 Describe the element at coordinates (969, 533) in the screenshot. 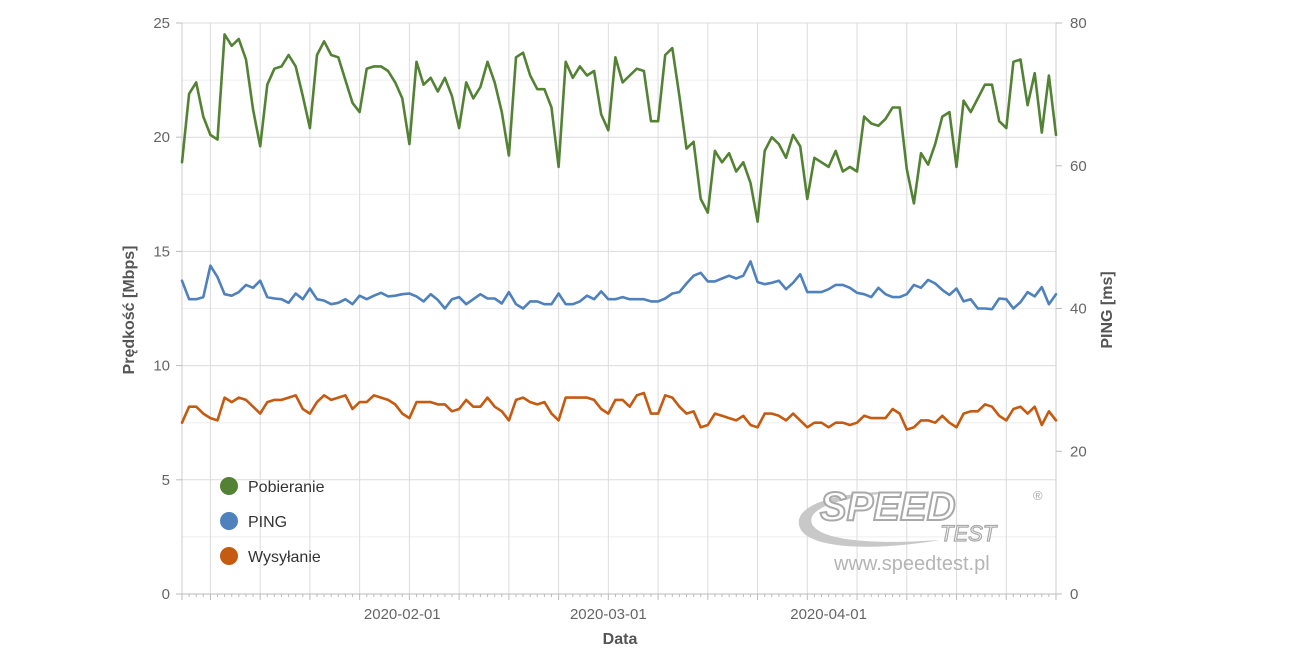

I see `watermark-logo-subtext: TEST` at that location.